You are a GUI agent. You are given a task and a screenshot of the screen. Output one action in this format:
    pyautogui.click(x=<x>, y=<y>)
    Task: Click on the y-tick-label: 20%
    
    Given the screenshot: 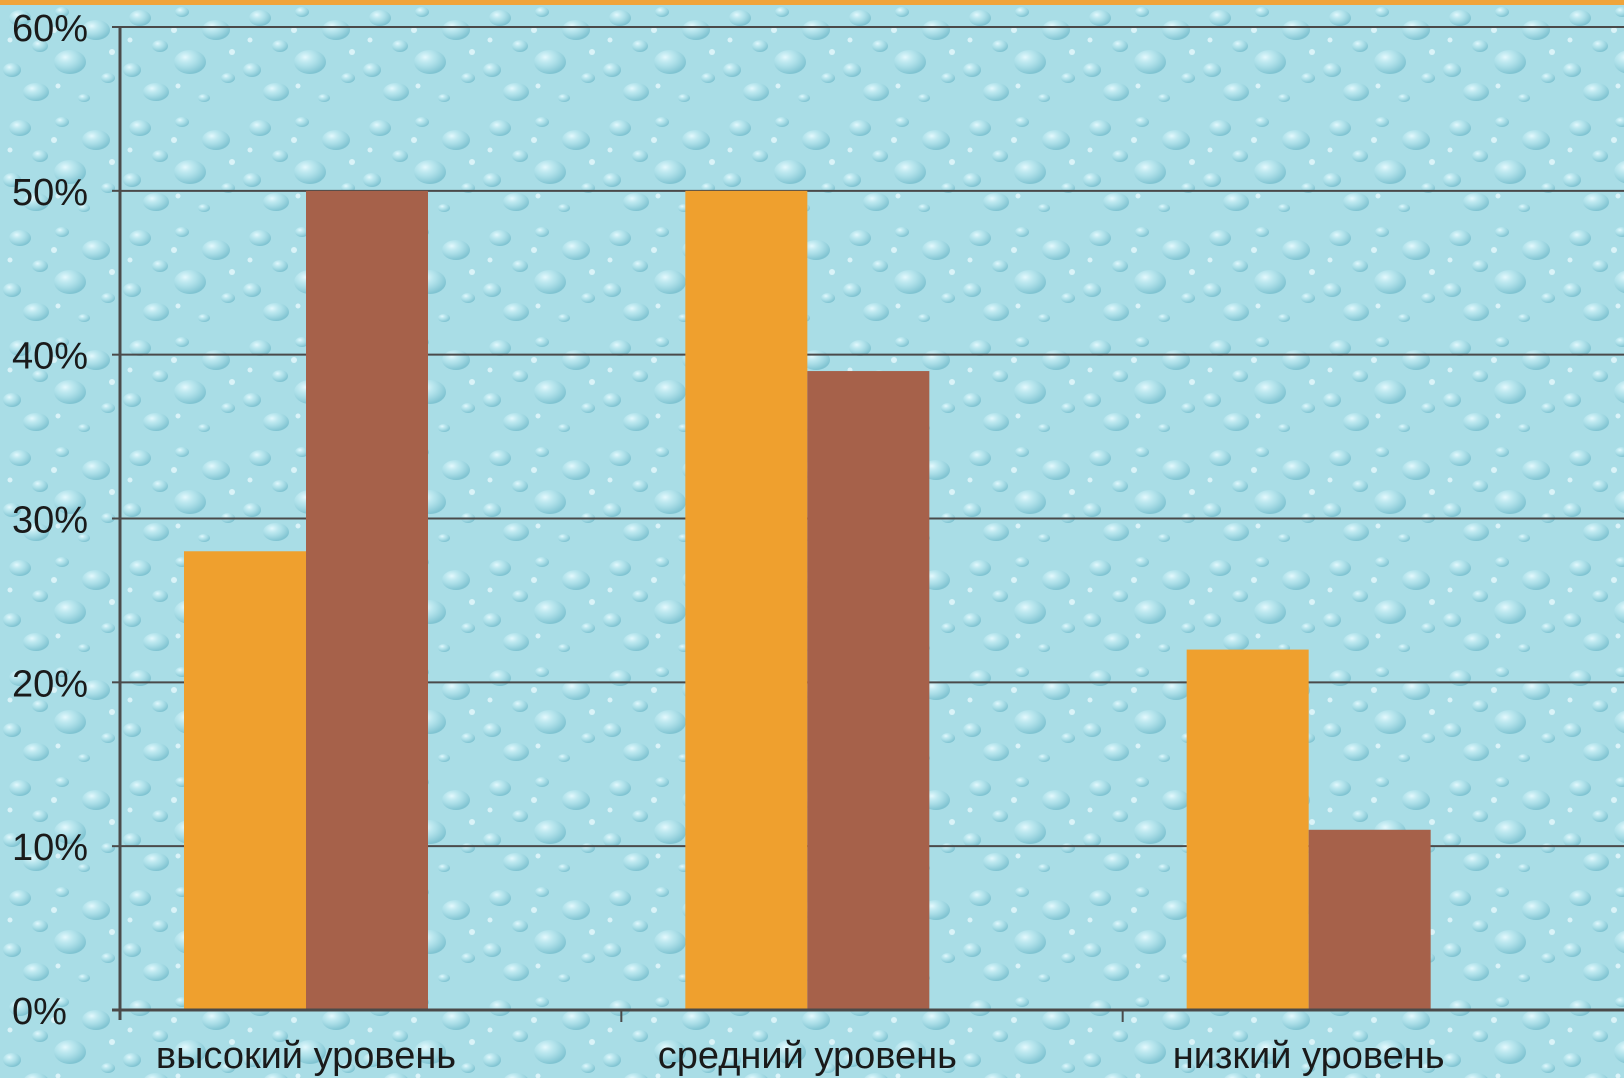 What is the action you would take?
    pyautogui.click(x=50, y=684)
    